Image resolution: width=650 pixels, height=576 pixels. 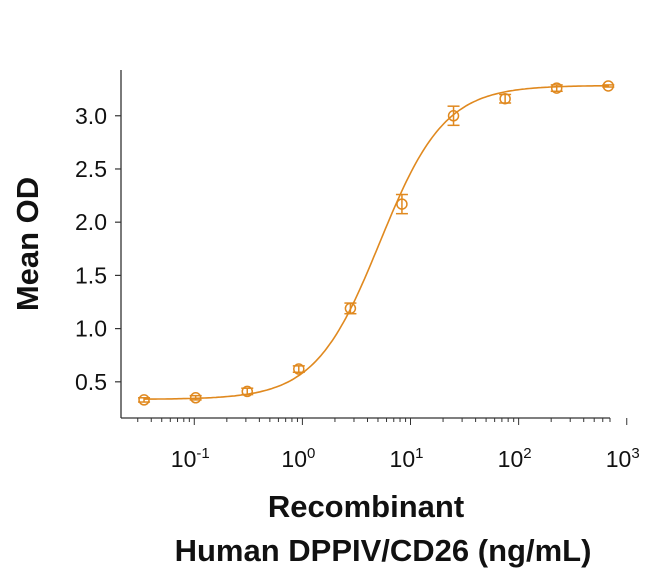 What do you see at coordinates (623, 458) in the screenshot?
I see `x-tick-label: 10³` at bounding box center [623, 458].